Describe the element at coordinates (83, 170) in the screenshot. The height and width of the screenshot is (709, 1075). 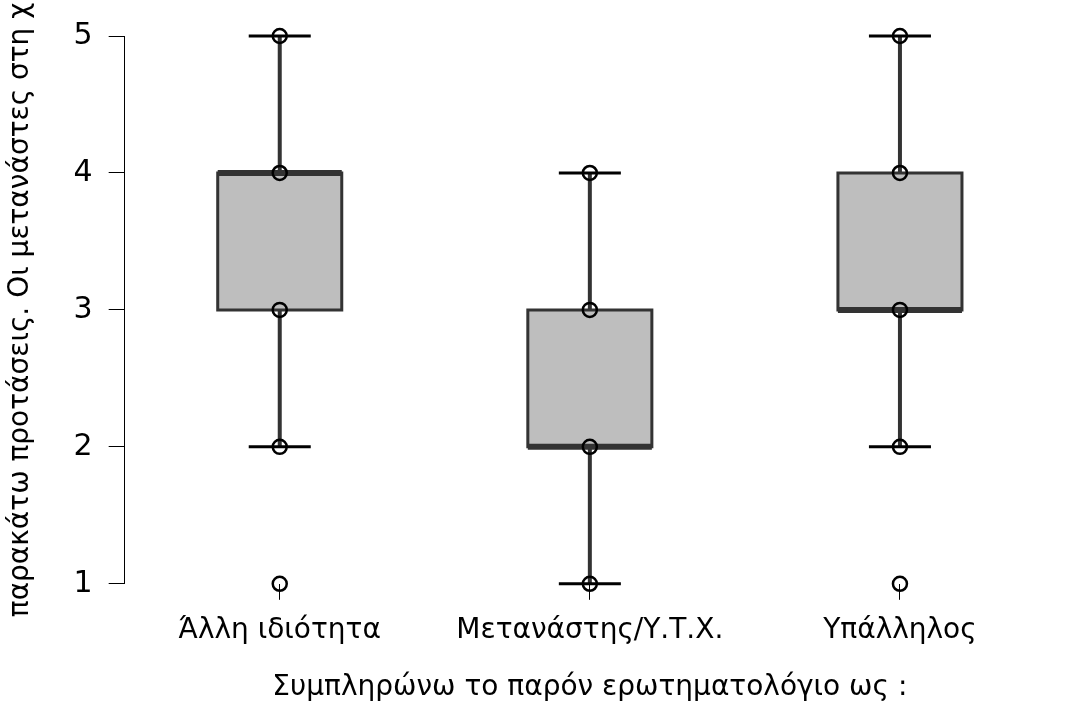
I see `y-tick-label: 4` at that location.